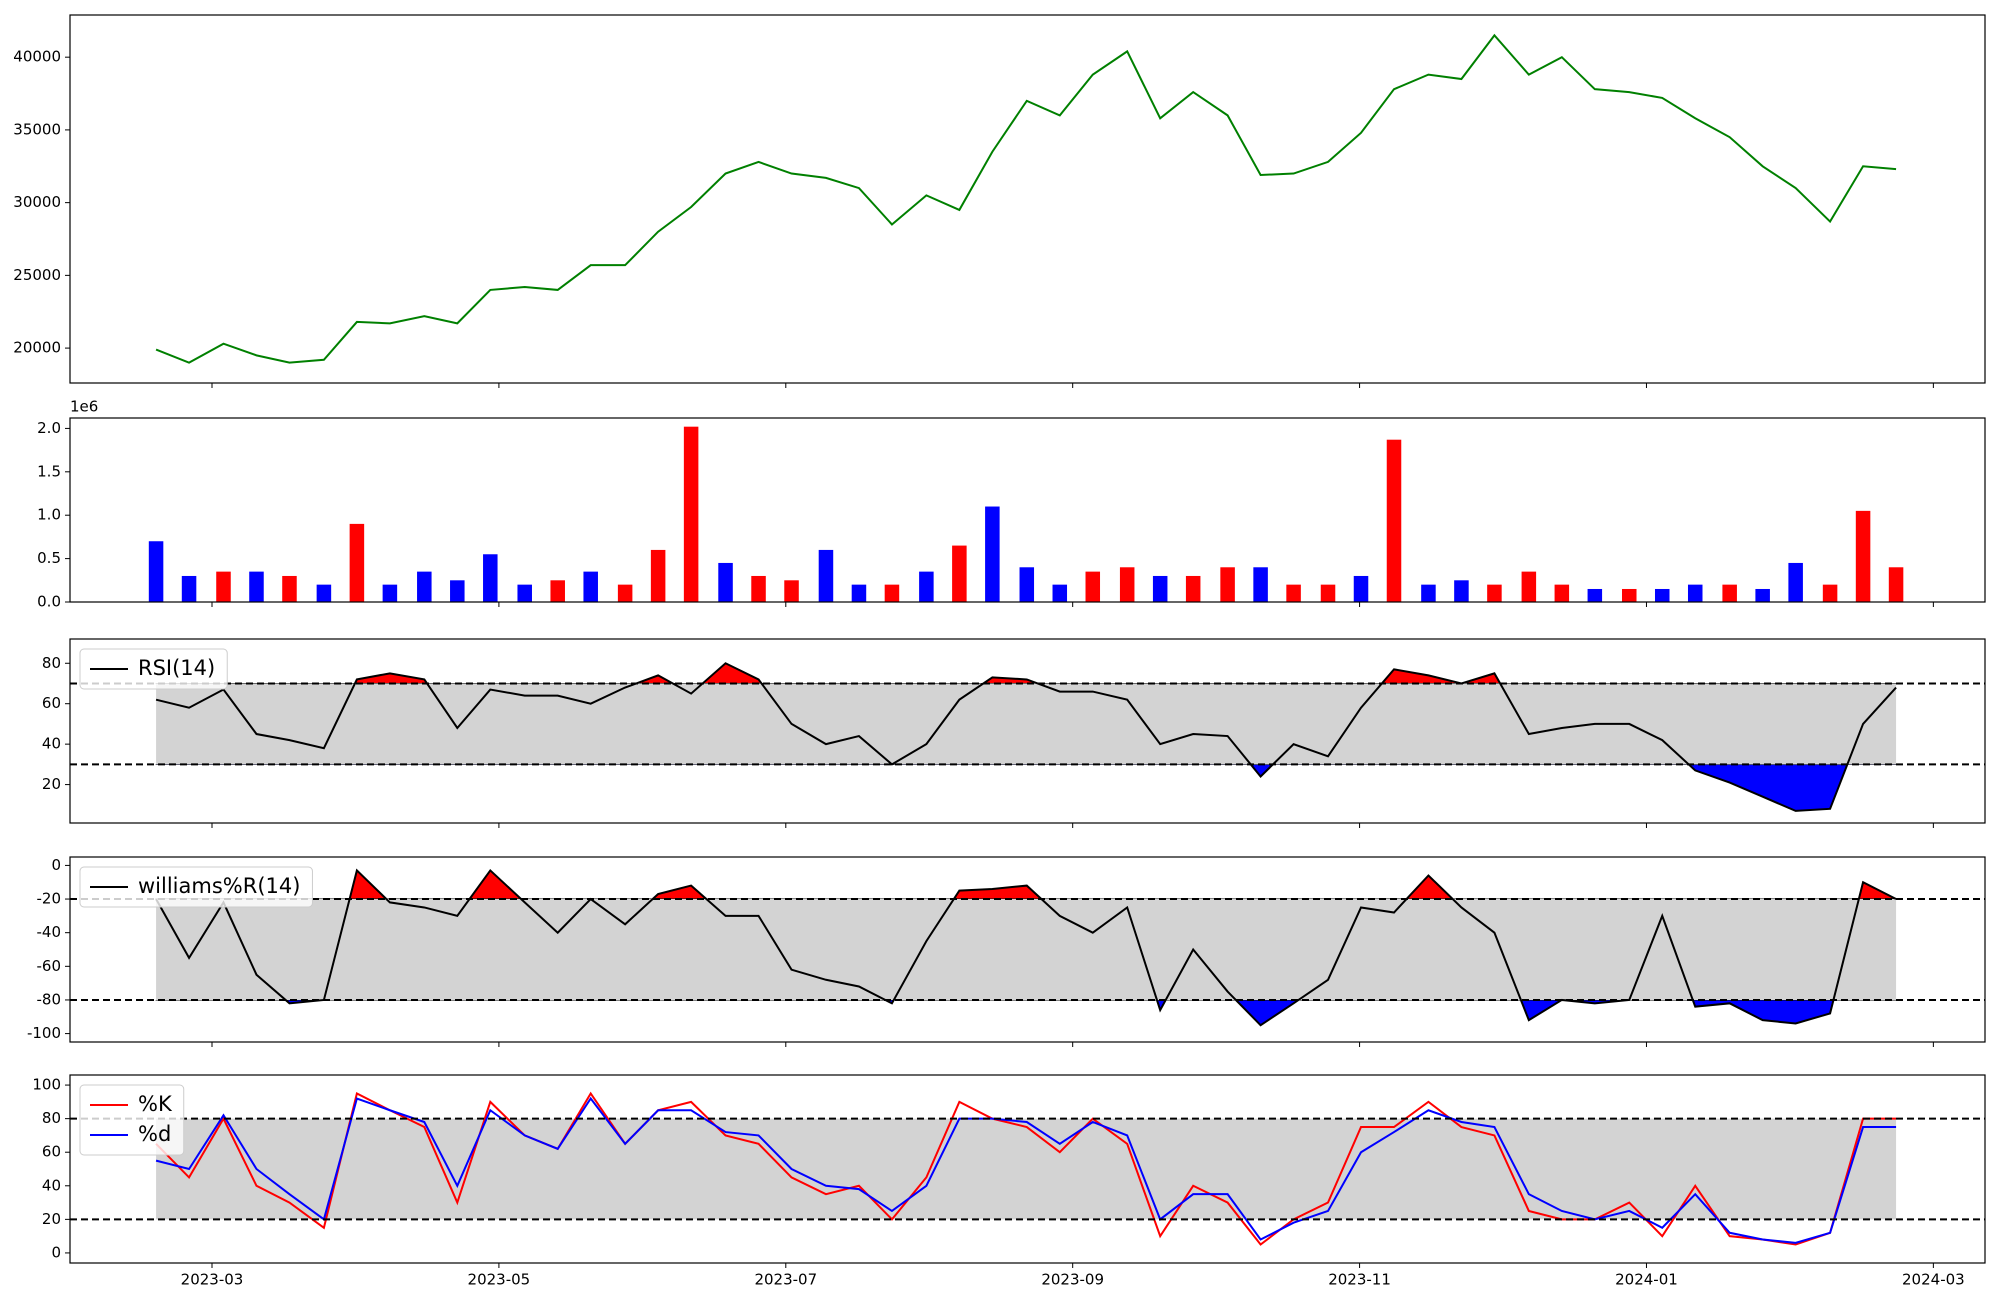 The height and width of the screenshot is (1300, 2000). I want to click on y-tick-label: -80, so click(49, 999).